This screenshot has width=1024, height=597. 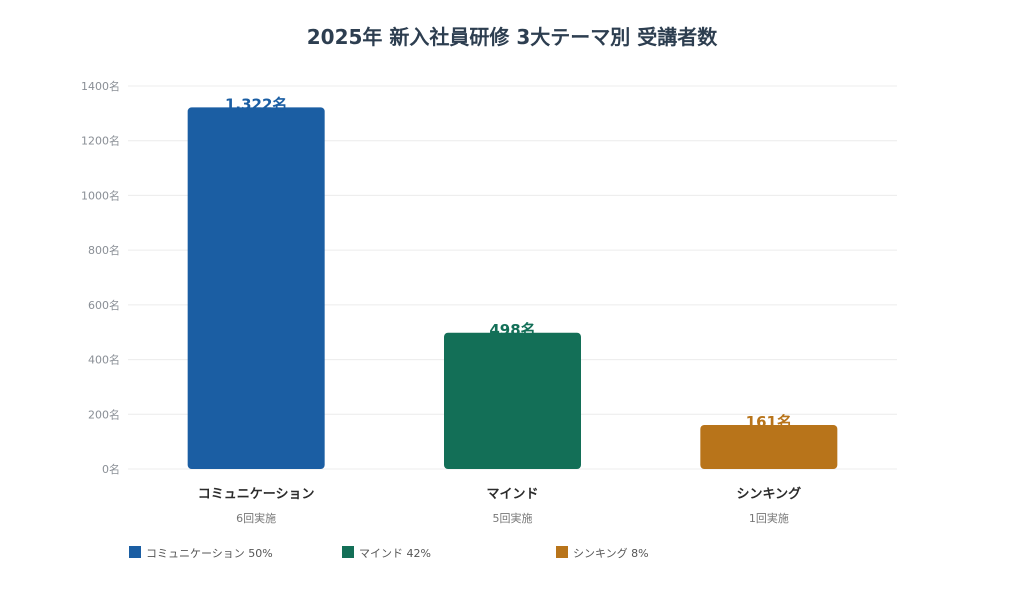 I want to click on x-category-label: シンキング, so click(x=769, y=494).